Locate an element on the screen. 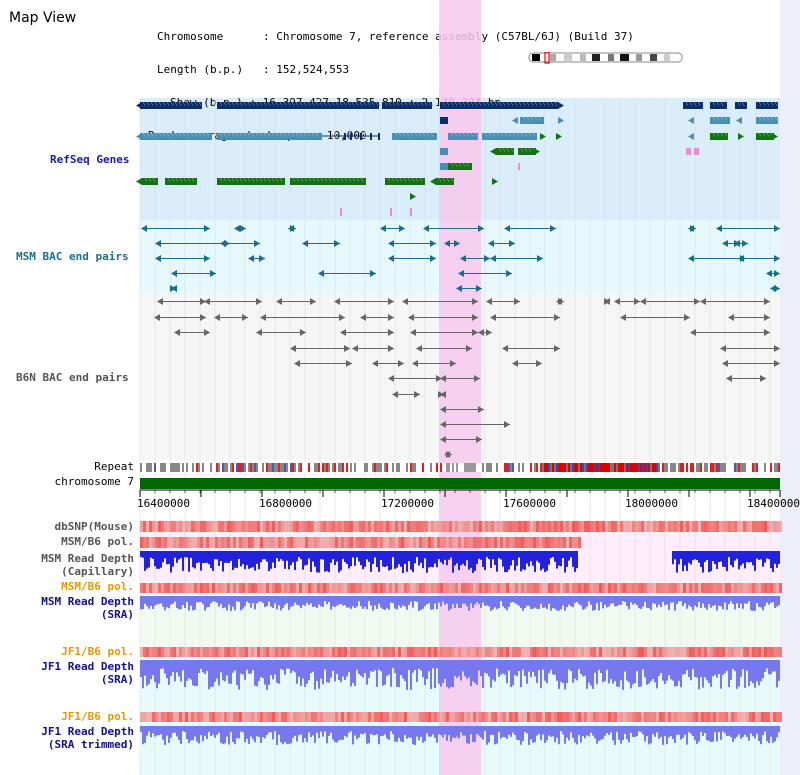  refseq-gene is located at coordinates (767, 120).